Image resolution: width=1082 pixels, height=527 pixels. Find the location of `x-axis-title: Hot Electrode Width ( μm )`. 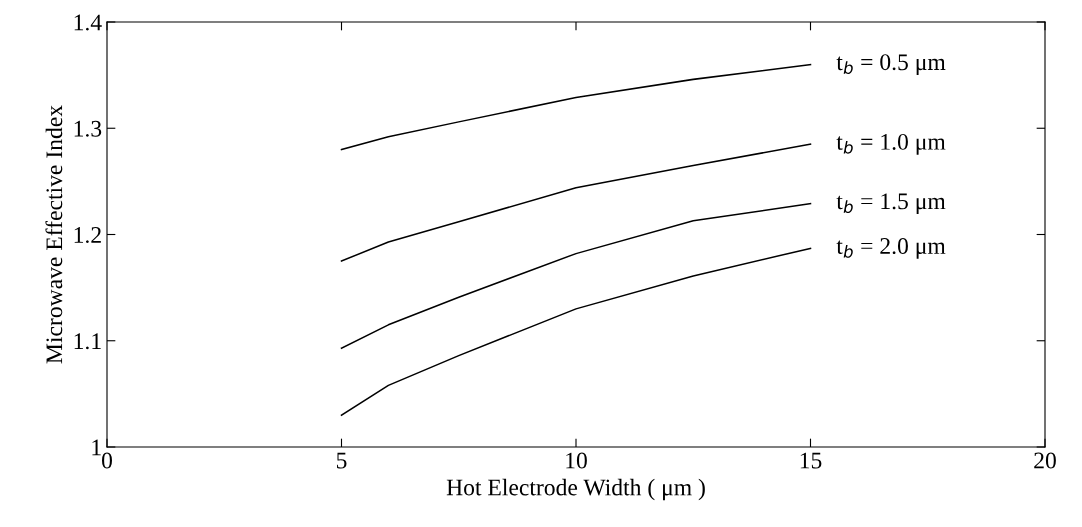

x-axis-title: Hot Electrode Width ( μm ) is located at coordinates (575, 489).